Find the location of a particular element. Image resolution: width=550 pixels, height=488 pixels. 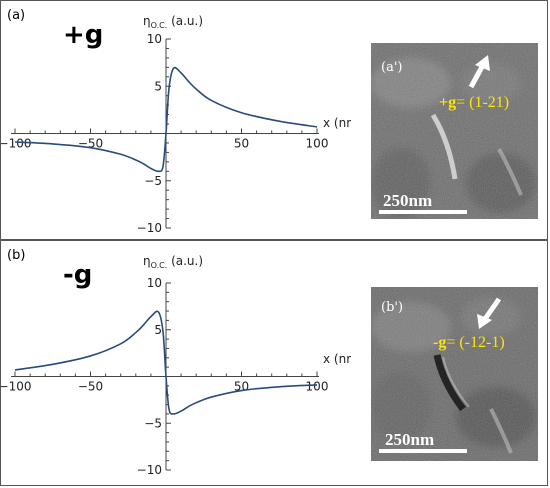

panel-label: (a) is located at coordinates (16, 15).